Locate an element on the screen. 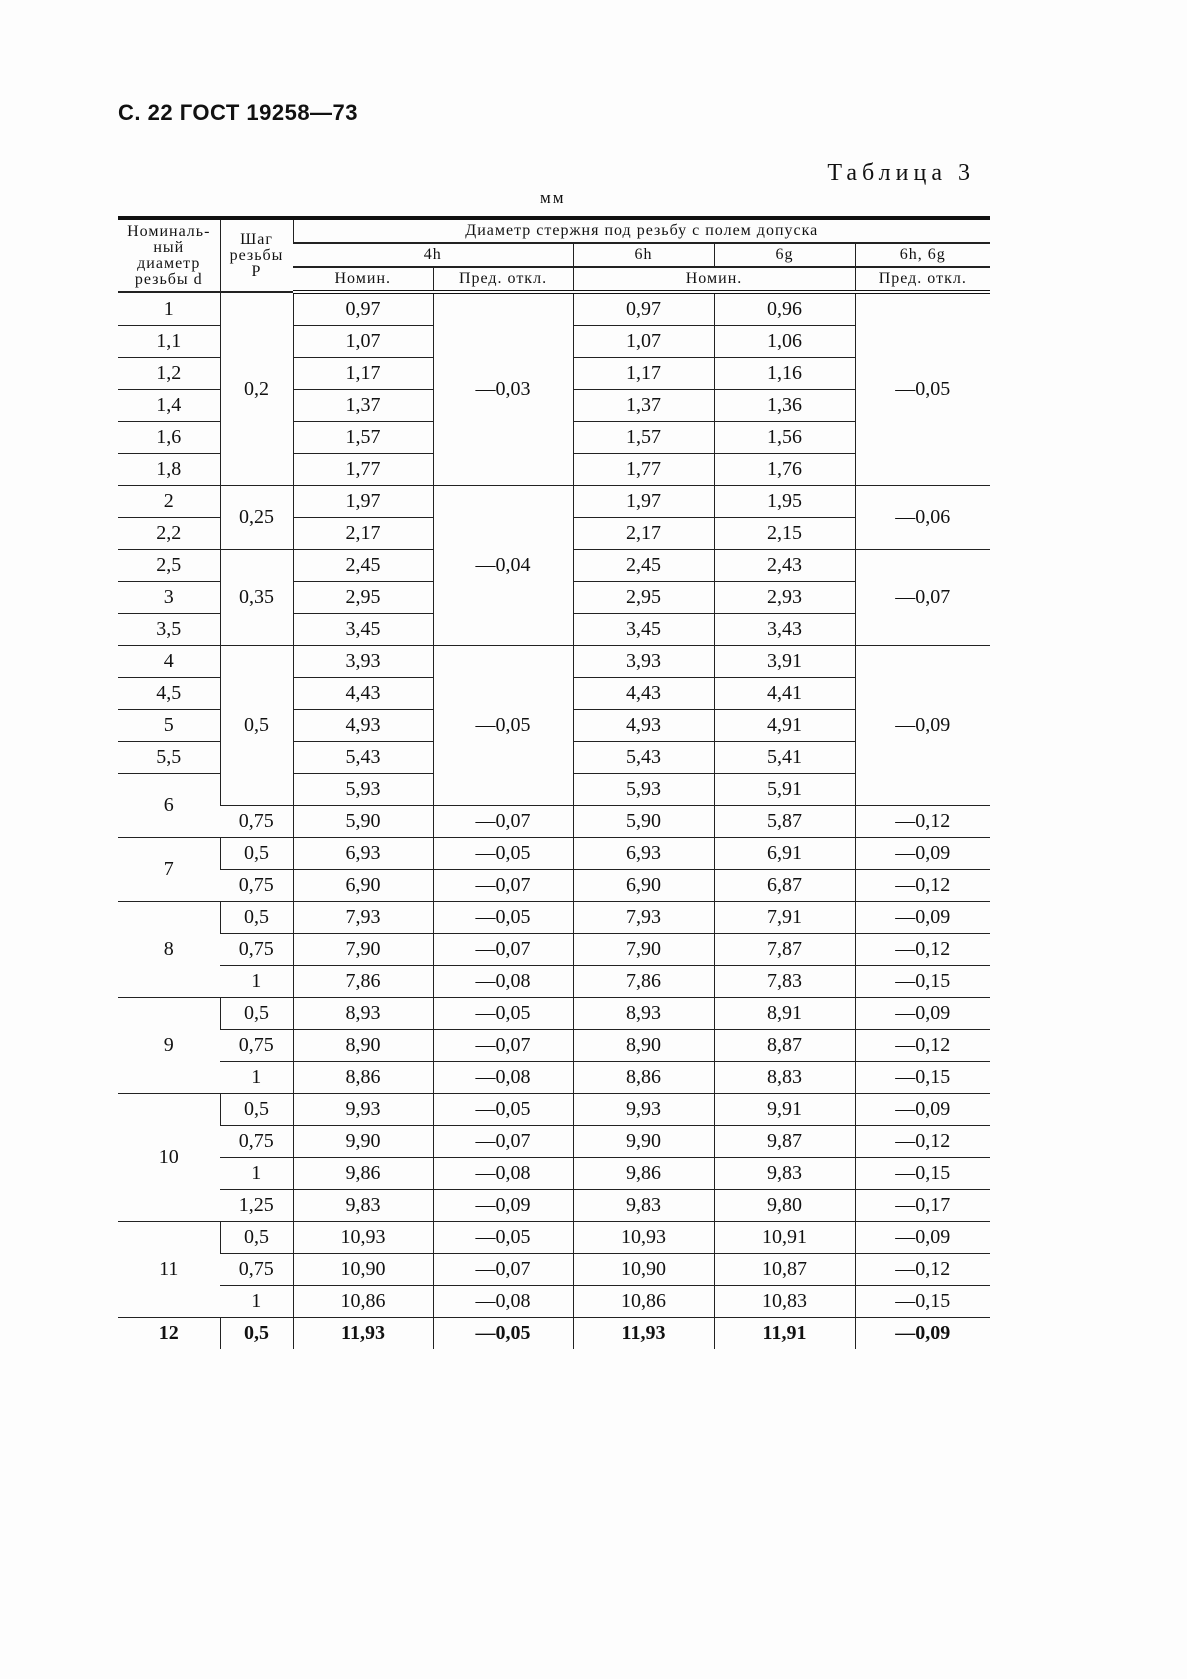  table-row: 3,5 3,45 3,45 3,43 is located at coordinates (554, 629).